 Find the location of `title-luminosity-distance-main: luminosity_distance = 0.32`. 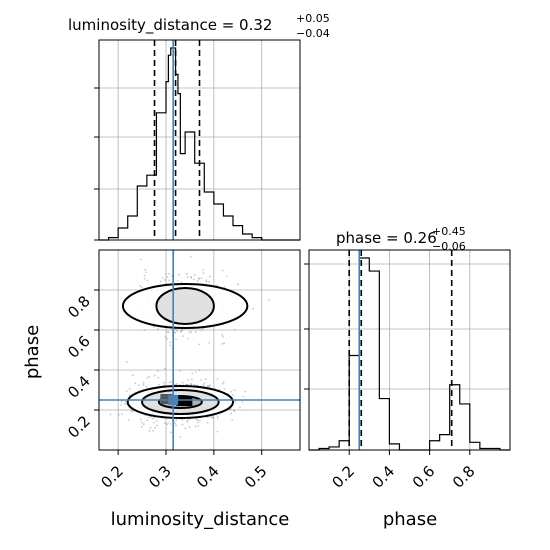

title-luminosity-distance-main: luminosity_distance = 0.32 is located at coordinates (170, 25).